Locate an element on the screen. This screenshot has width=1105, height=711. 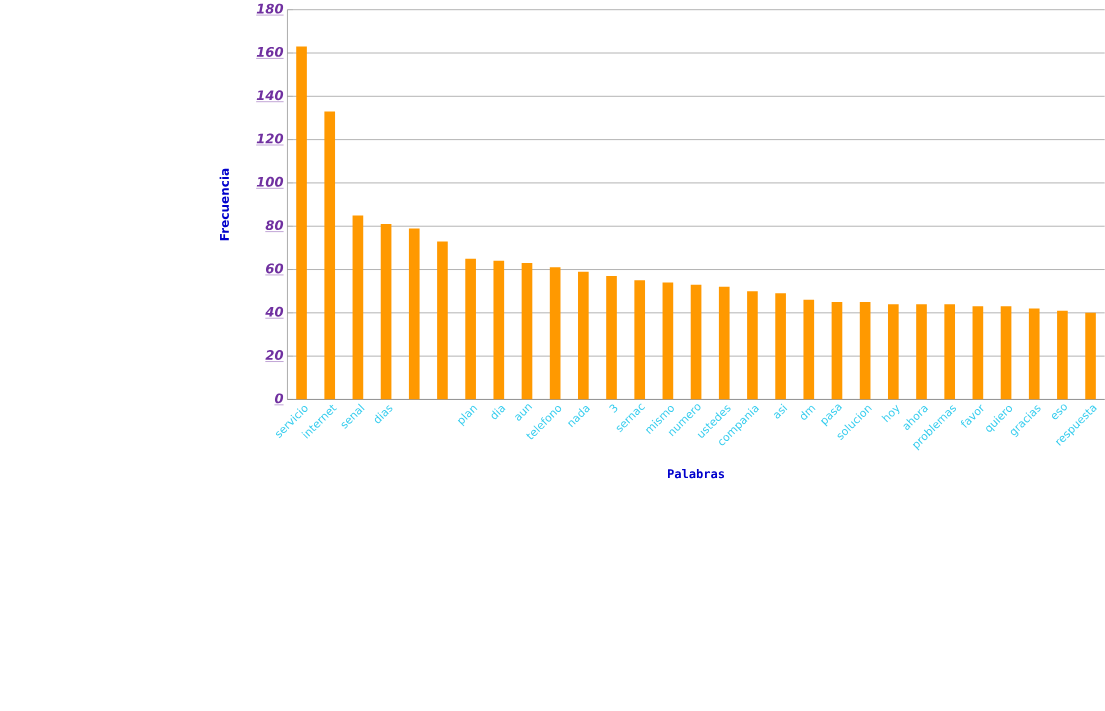
x-axis-title: Palabras is located at coordinates (696, 473).